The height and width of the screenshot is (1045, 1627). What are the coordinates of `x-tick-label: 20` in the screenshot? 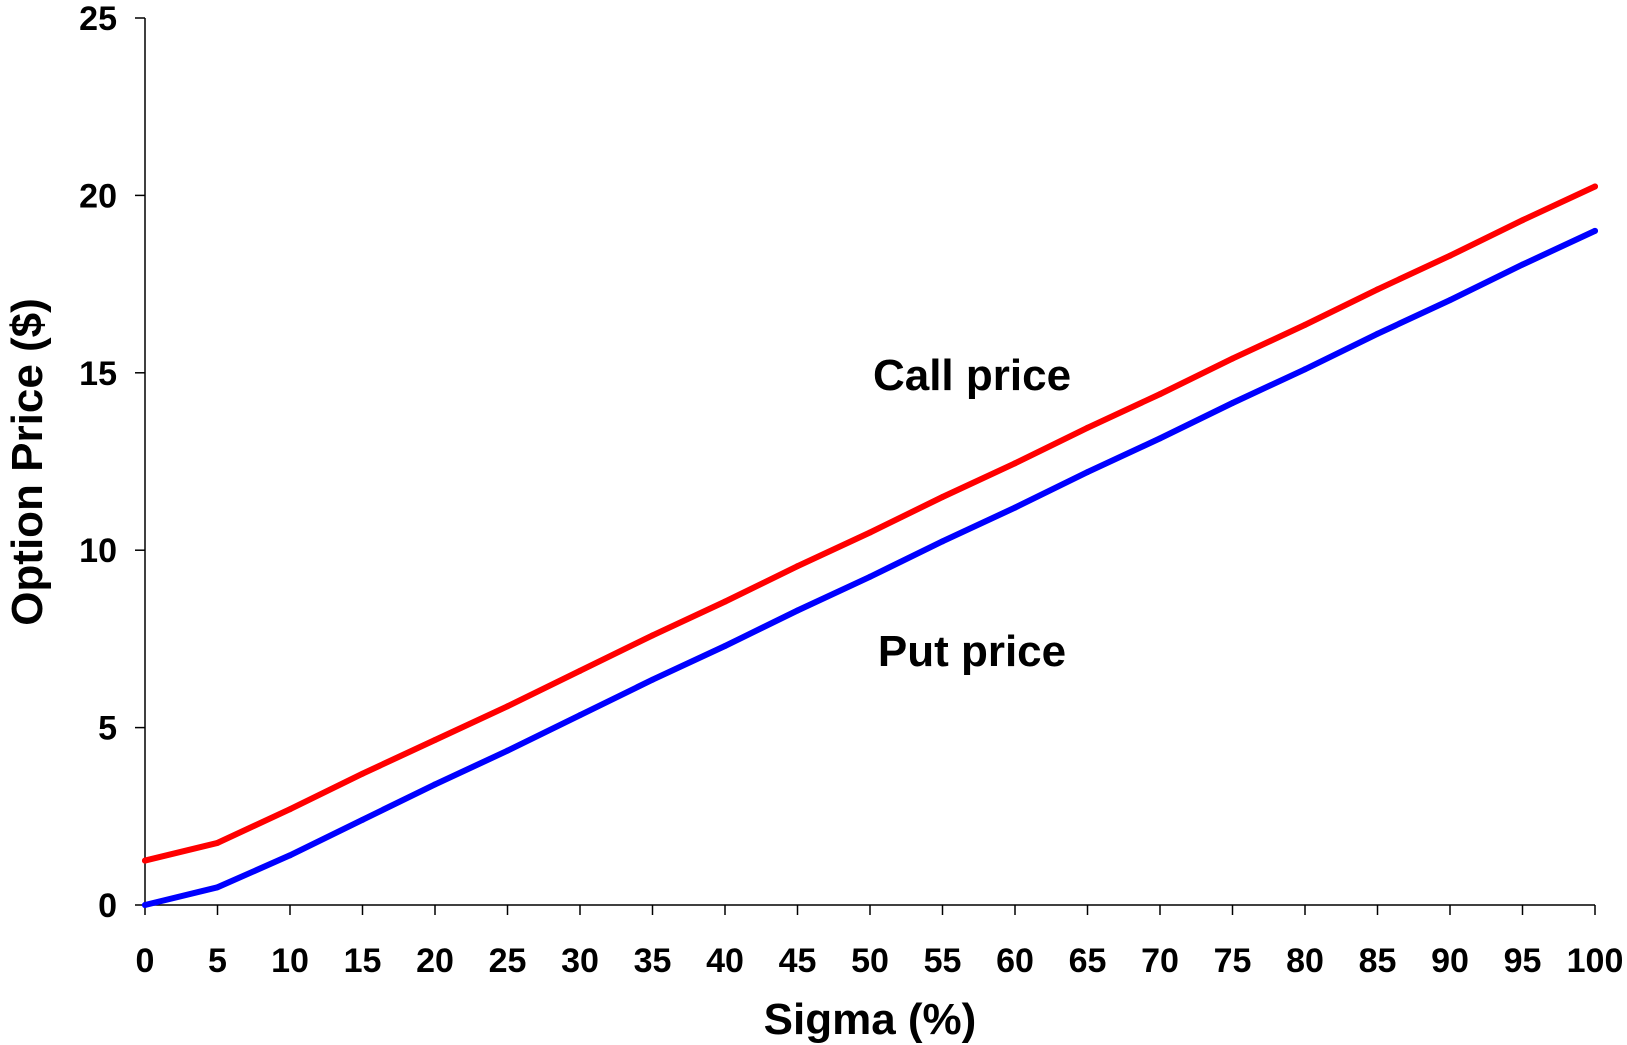 It's located at (435, 961).